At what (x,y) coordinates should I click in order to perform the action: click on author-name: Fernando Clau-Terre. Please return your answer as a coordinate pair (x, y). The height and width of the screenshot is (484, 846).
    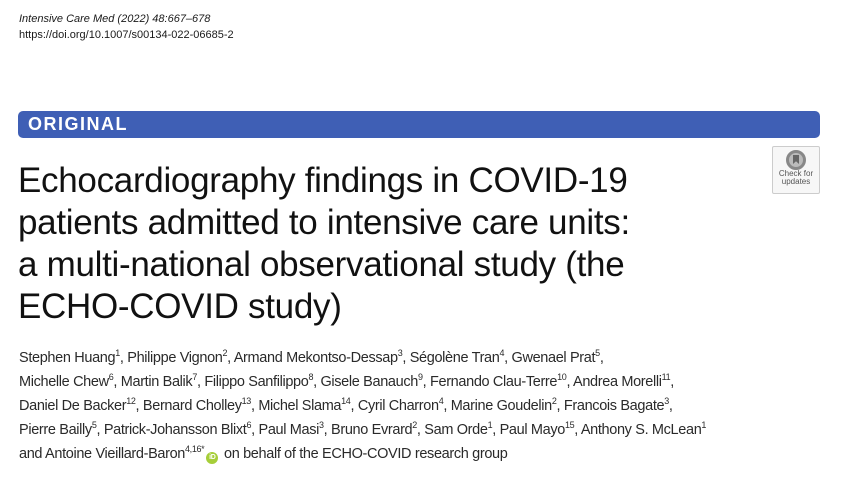
    Looking at the image, I should click on (493, 382).